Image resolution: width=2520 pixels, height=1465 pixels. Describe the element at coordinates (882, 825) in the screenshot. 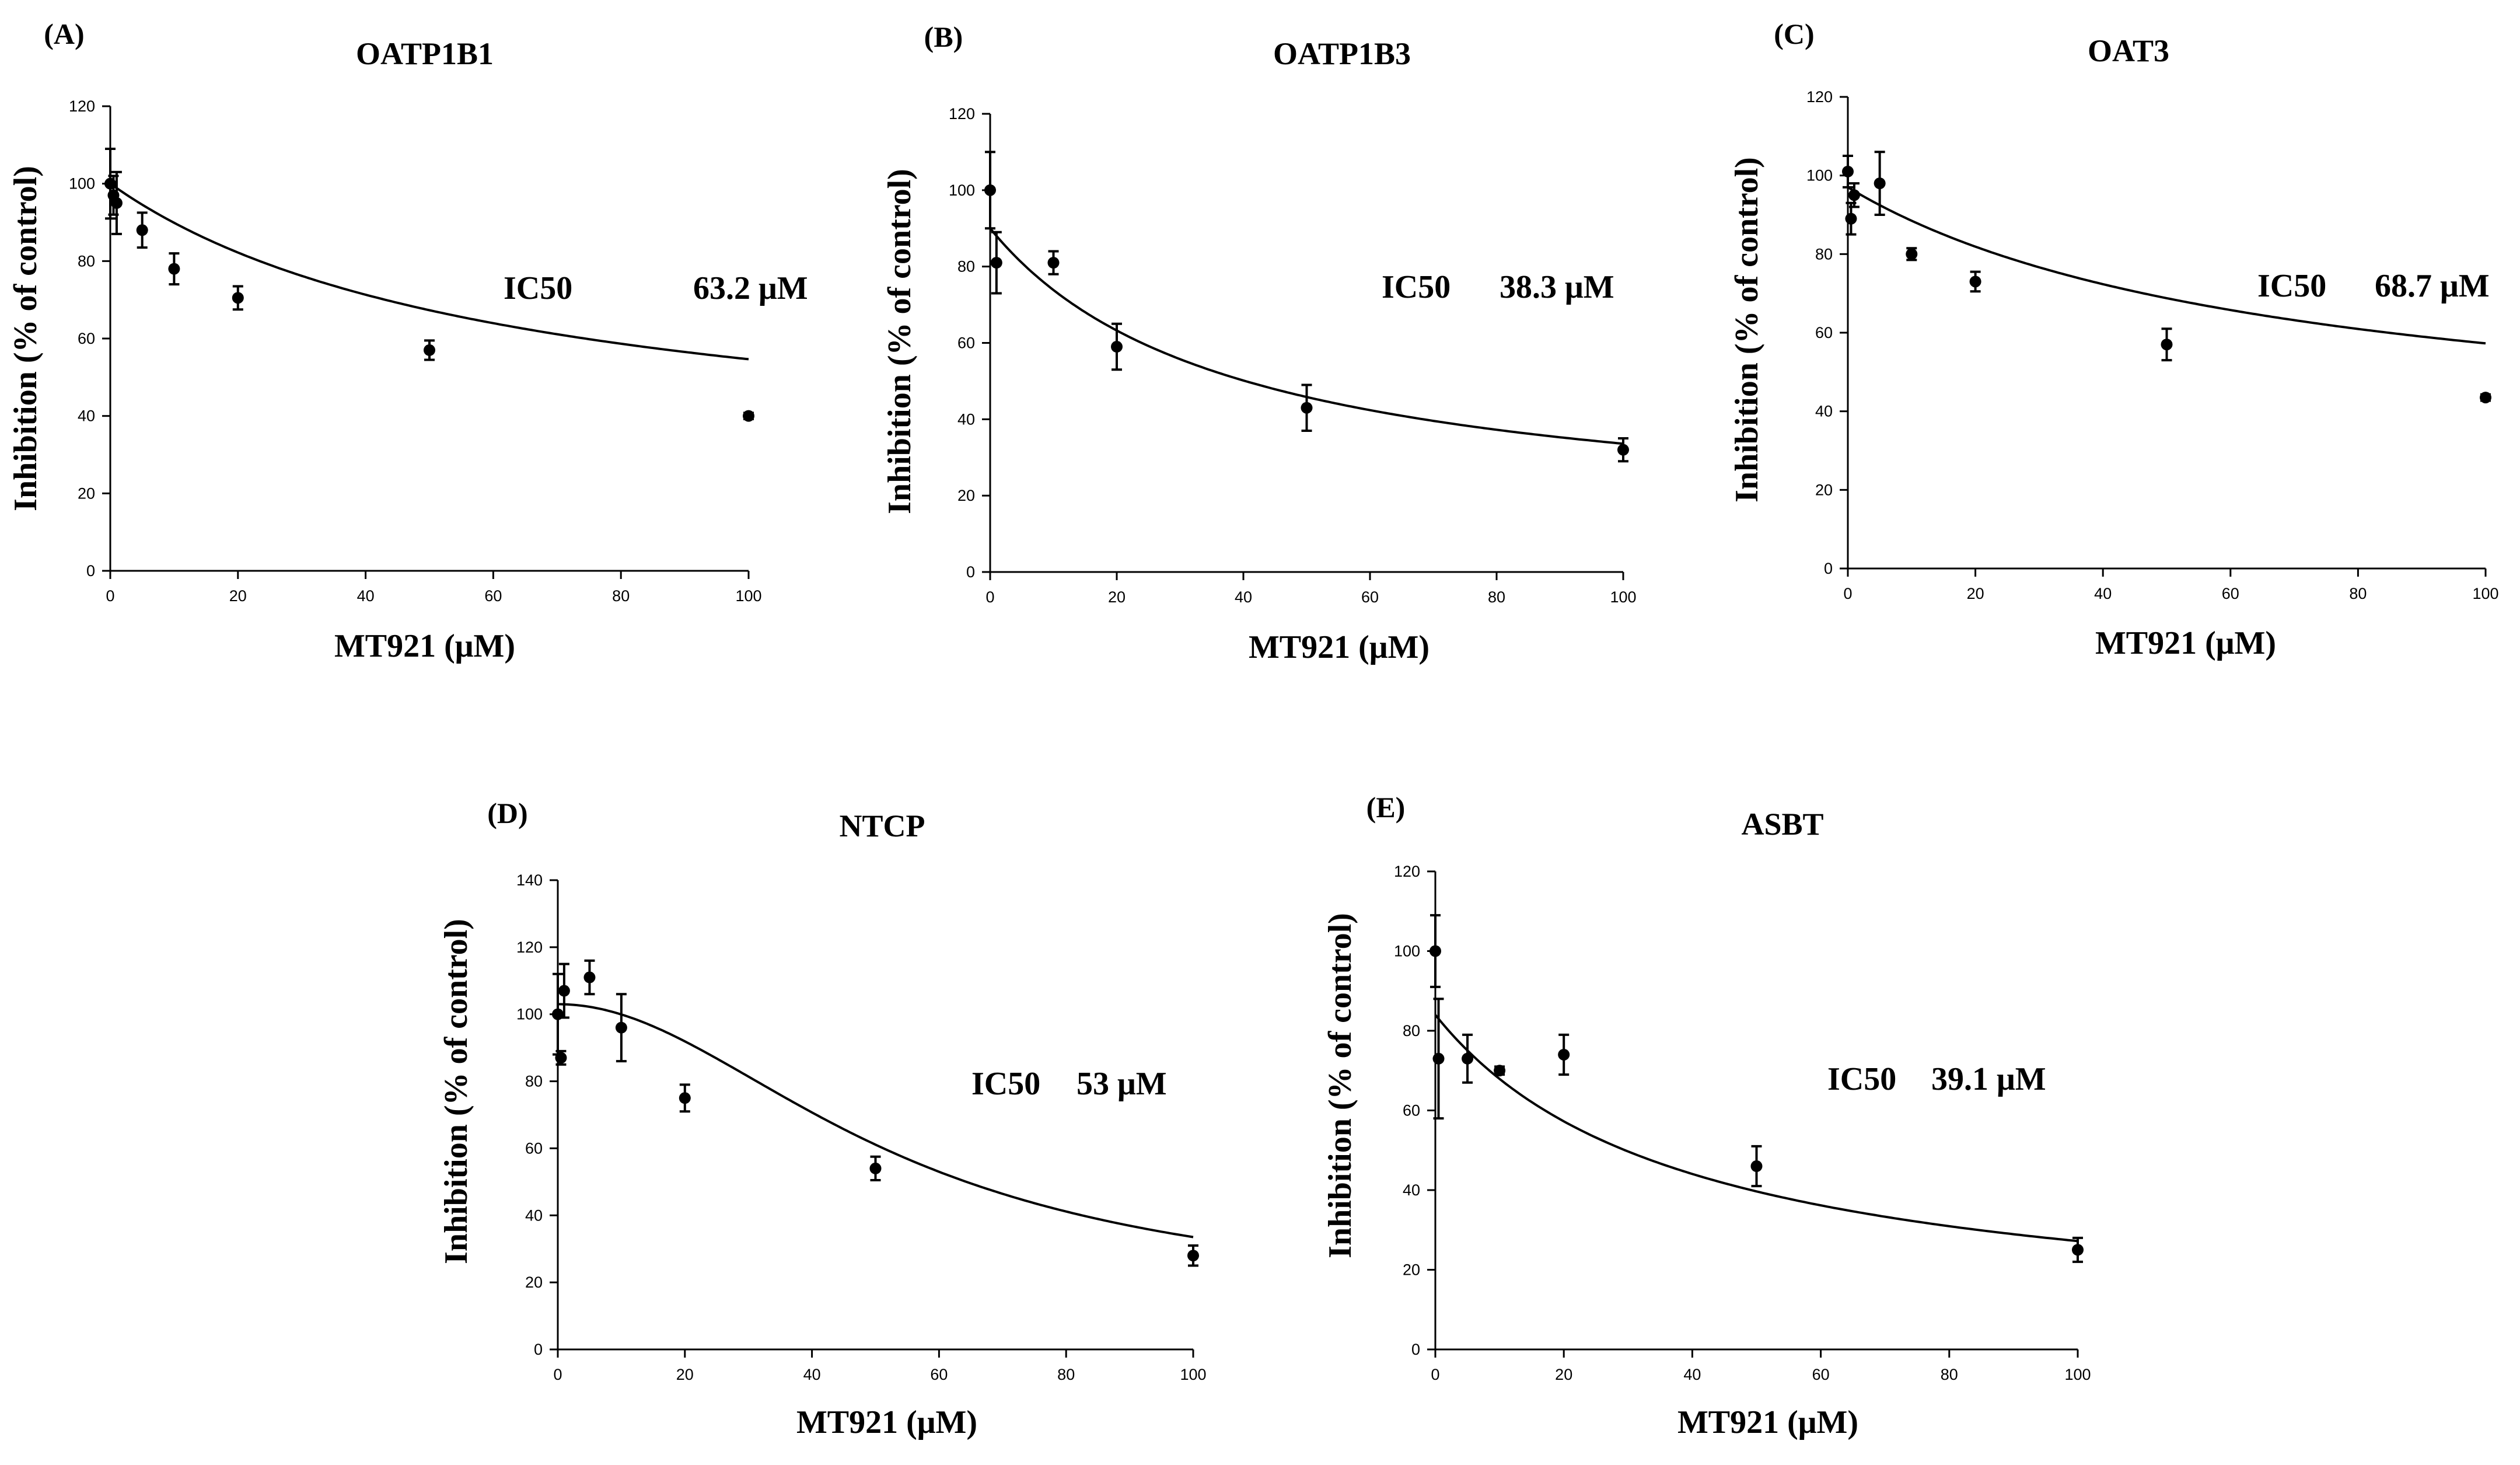

I see `chart-title: NTCP` at that location.